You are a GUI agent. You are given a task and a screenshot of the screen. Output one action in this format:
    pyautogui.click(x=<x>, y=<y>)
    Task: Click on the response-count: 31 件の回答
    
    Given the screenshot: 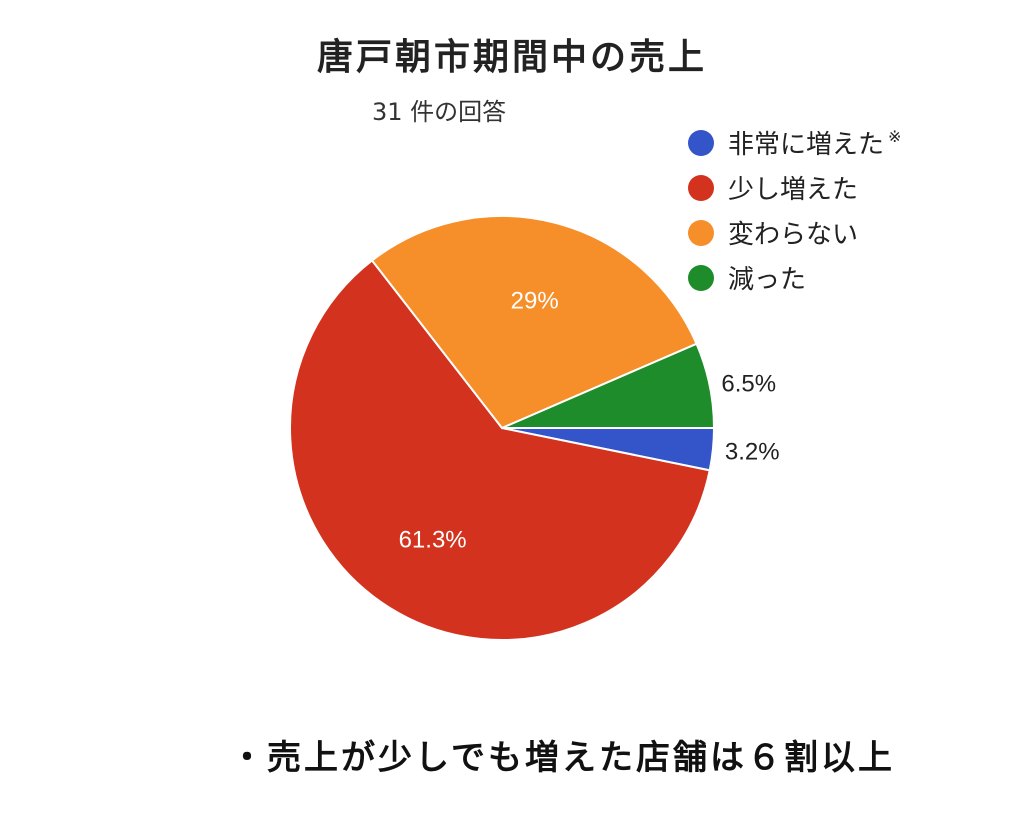 What is the action you would take?
    pyautogui.click(x=439, y=112)
    